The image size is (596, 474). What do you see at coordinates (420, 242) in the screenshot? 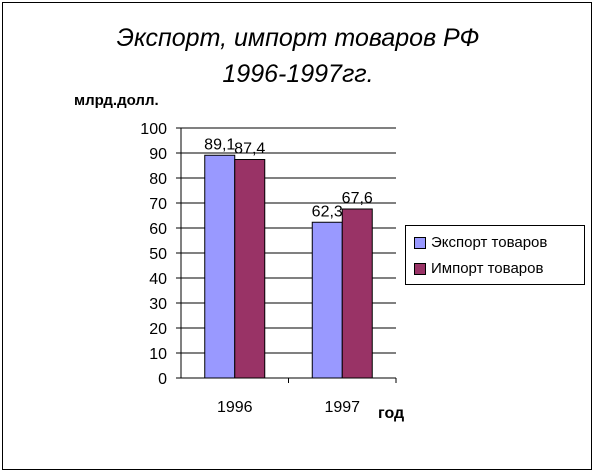
I see `legend-swatch-export` at bounding box center [420, 242].